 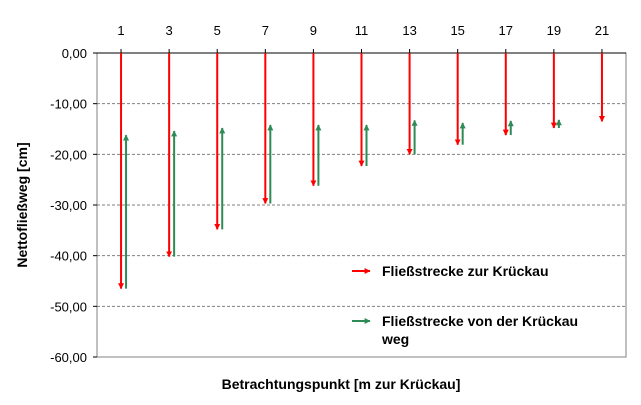 What do you see at coordinates (313, 30) in the screenshot?
I see `x-tick-label: 9` at bounding box center [313, 30].